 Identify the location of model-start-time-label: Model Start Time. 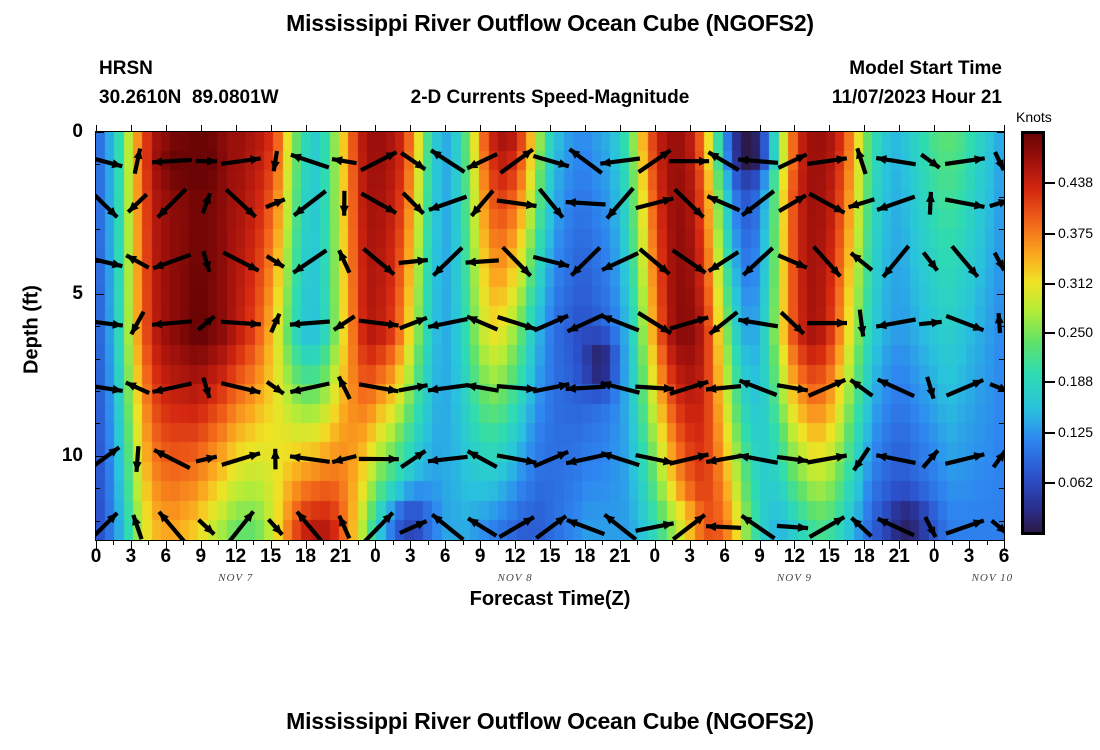
(925, 68).